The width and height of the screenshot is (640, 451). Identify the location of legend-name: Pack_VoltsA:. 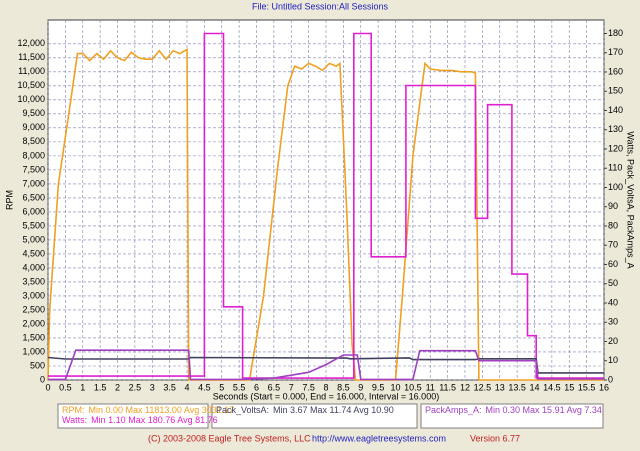
(242, 410).